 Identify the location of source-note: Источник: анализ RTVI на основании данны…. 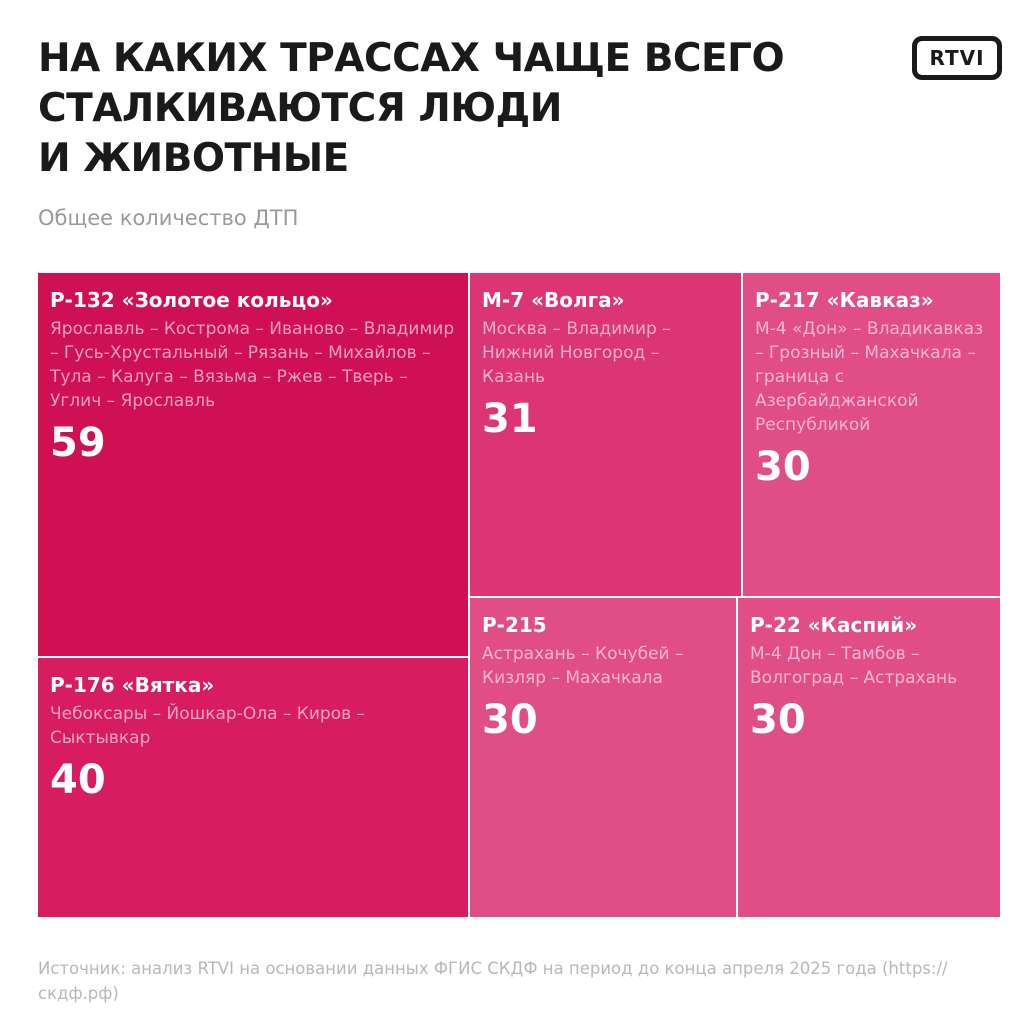
(493, 981).